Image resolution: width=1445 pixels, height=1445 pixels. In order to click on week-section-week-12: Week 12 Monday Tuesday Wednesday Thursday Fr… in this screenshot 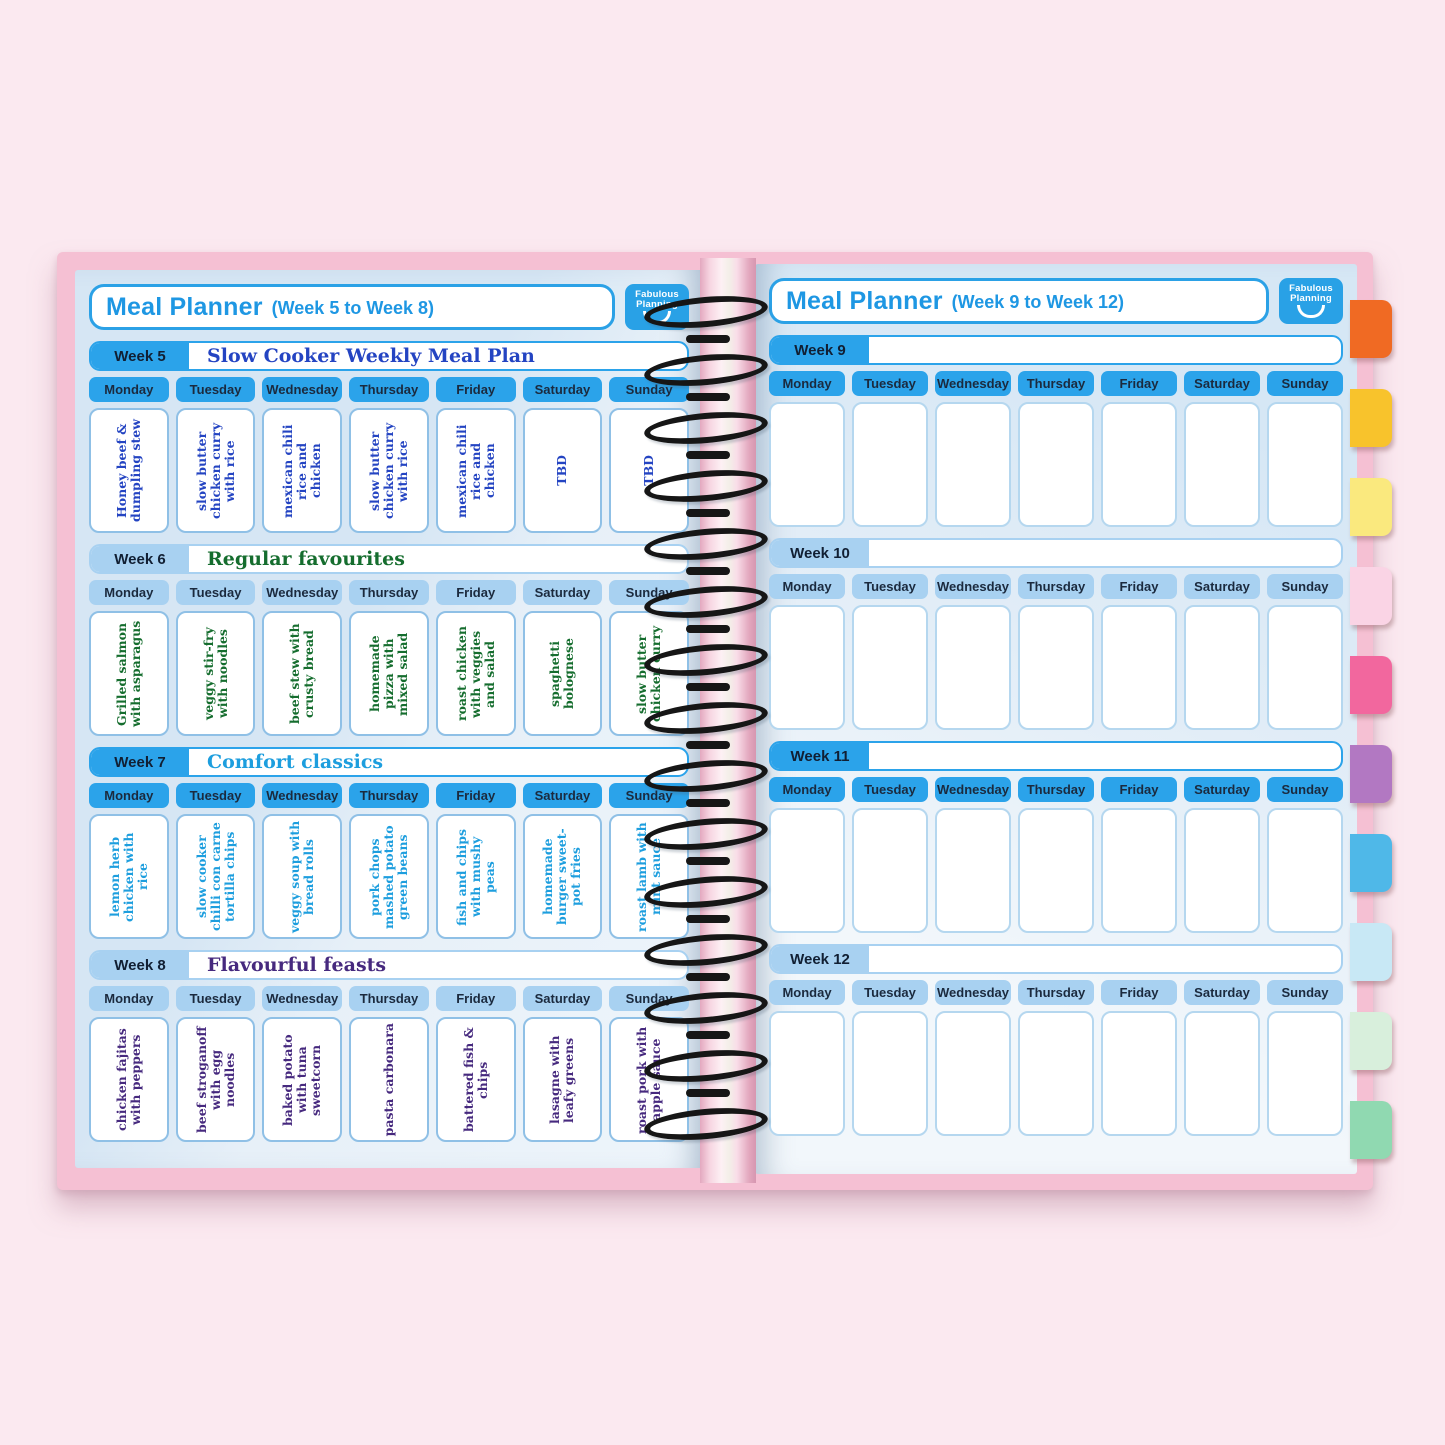, I will do `click(1056, 1040)`.